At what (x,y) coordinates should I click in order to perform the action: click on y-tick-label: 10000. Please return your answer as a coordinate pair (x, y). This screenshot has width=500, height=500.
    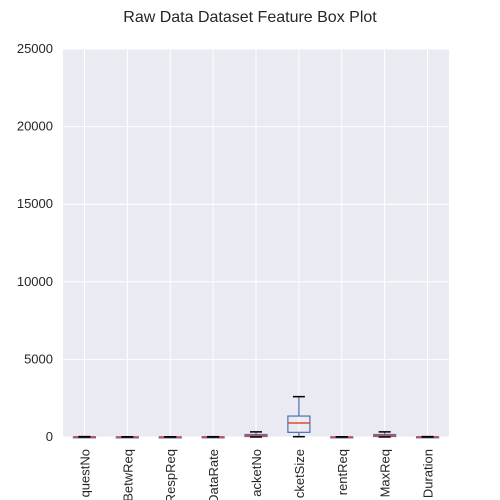
    Looking at the image, I should click on (35, 281).